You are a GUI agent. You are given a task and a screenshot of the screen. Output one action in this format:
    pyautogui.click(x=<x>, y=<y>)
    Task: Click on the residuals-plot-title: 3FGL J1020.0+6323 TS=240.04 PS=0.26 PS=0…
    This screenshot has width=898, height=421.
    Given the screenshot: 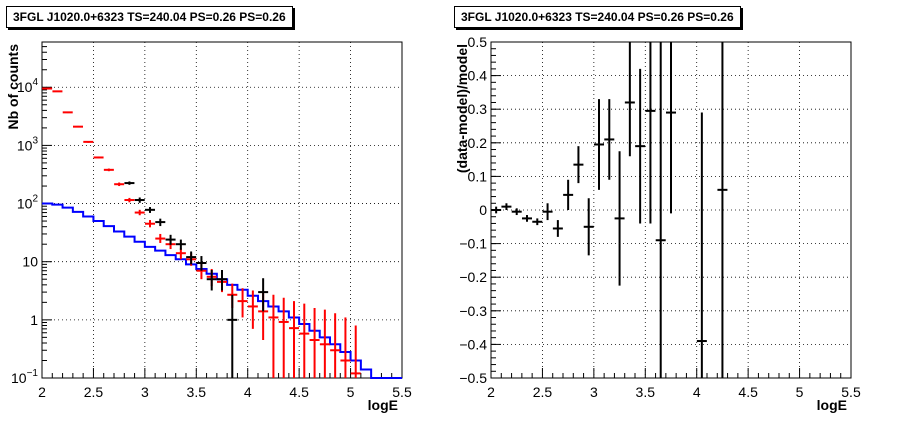 What is the action you would take?
    pyautogui.click(x=597, y=17)
    